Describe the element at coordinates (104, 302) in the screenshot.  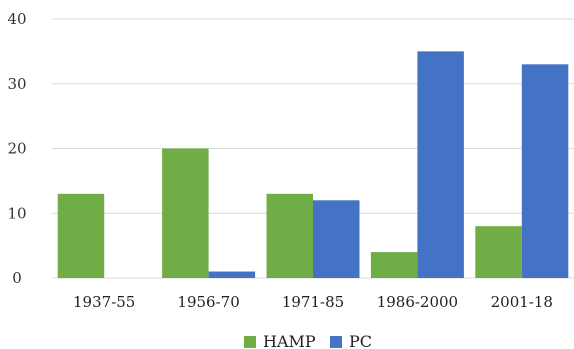
I see `x-category-label: 1937-55` at that location.